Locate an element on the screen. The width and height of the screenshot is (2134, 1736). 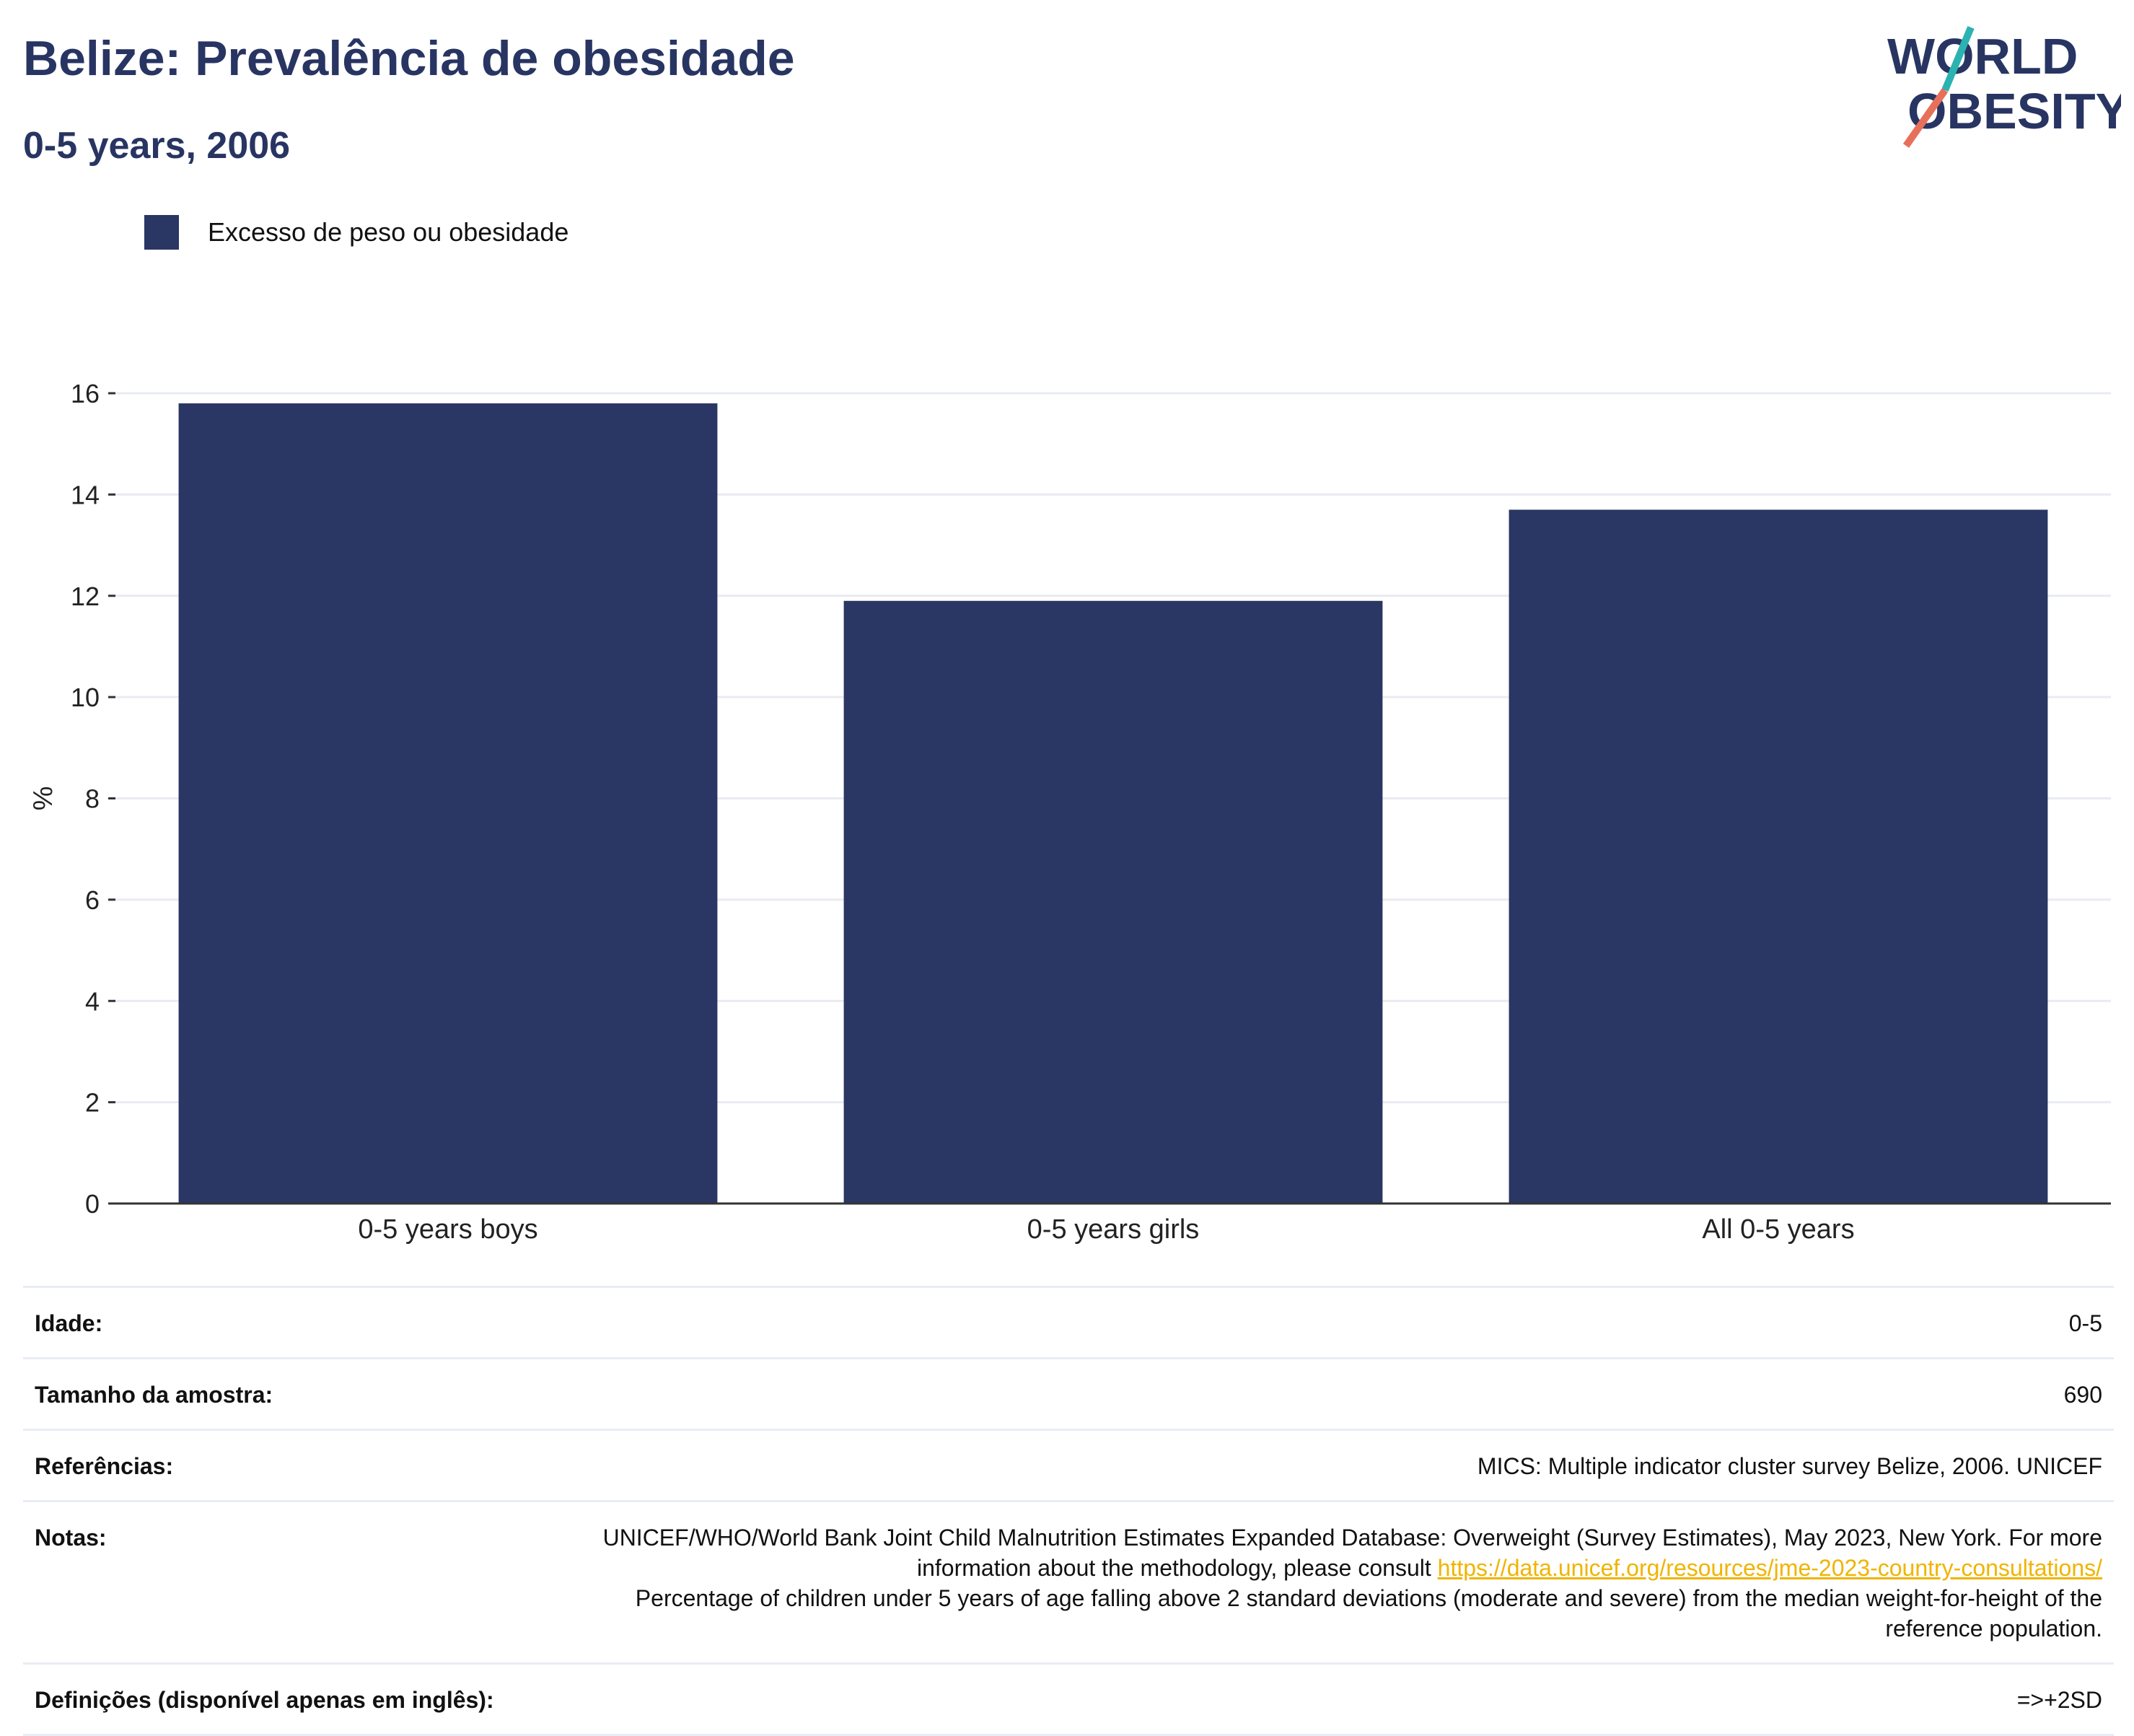
chart-legend: Excesso de peso ou obesidade is located at coordinates (356, 232).